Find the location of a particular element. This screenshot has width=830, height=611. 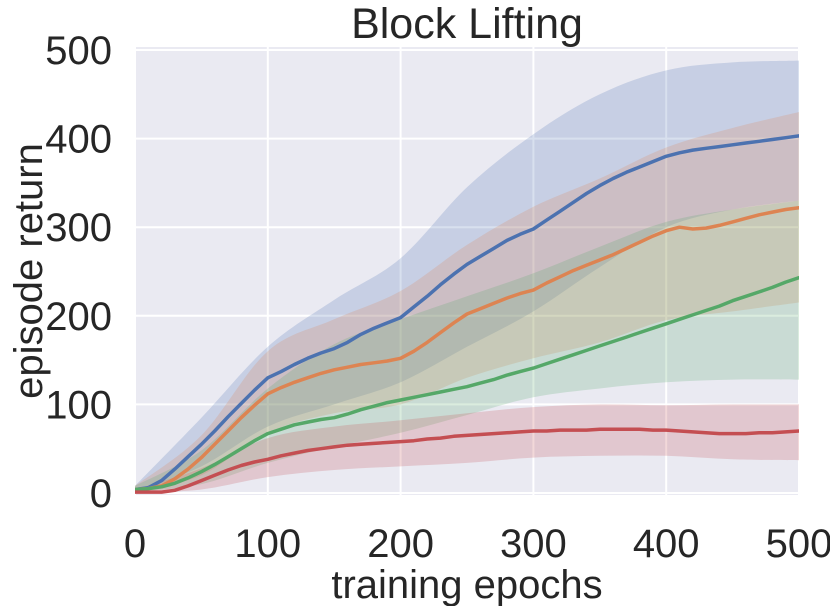

x-tick-label: 0 is located at coordinates (135, 544).